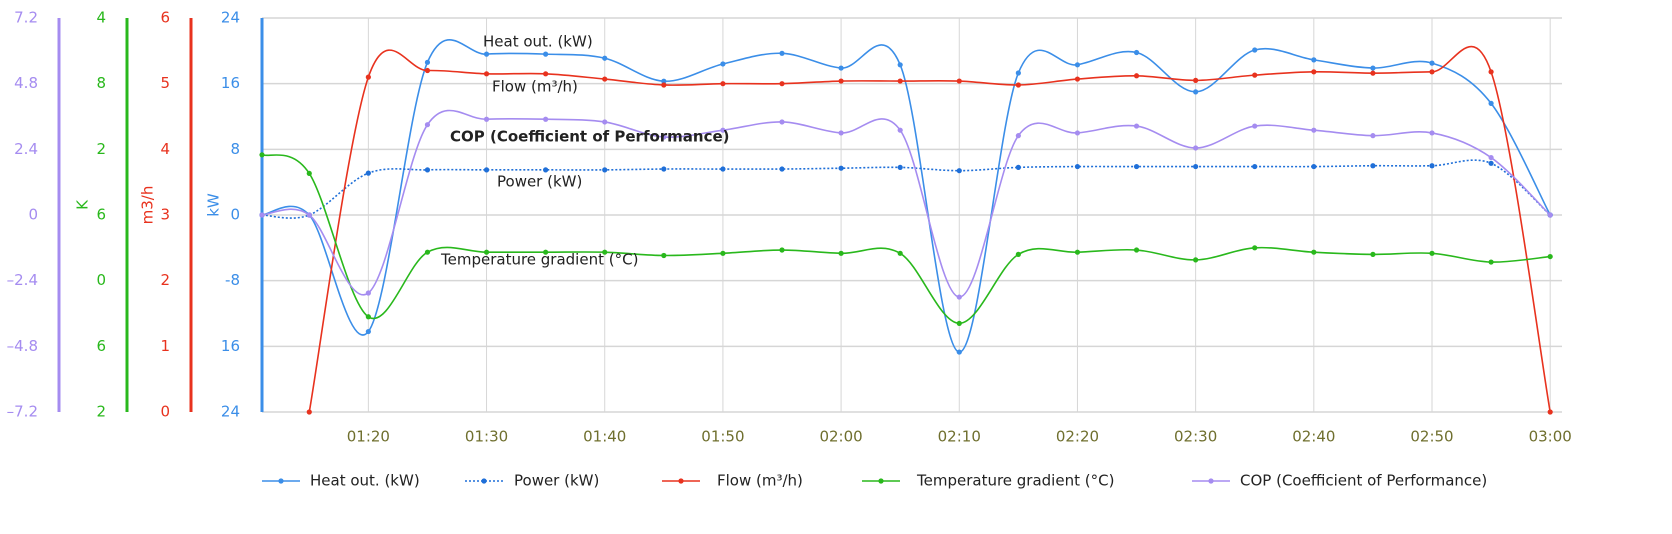 The height and width of the screenshot is (534, 1672). What do you see at coordinates (486, 437) in the screenshot?
I see `x-tick-label: 01:30` at bounding box center [486, 437].